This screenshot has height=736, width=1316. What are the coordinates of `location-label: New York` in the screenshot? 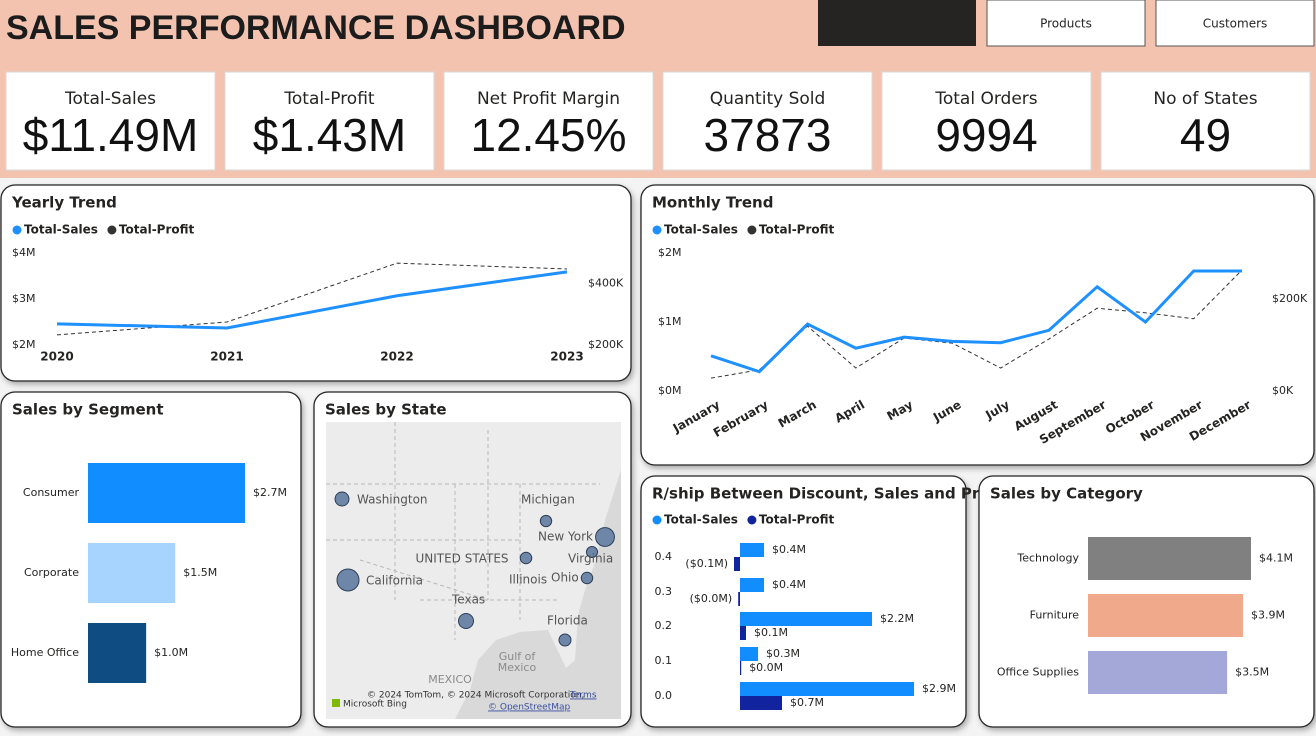 It's located at (565, 537).